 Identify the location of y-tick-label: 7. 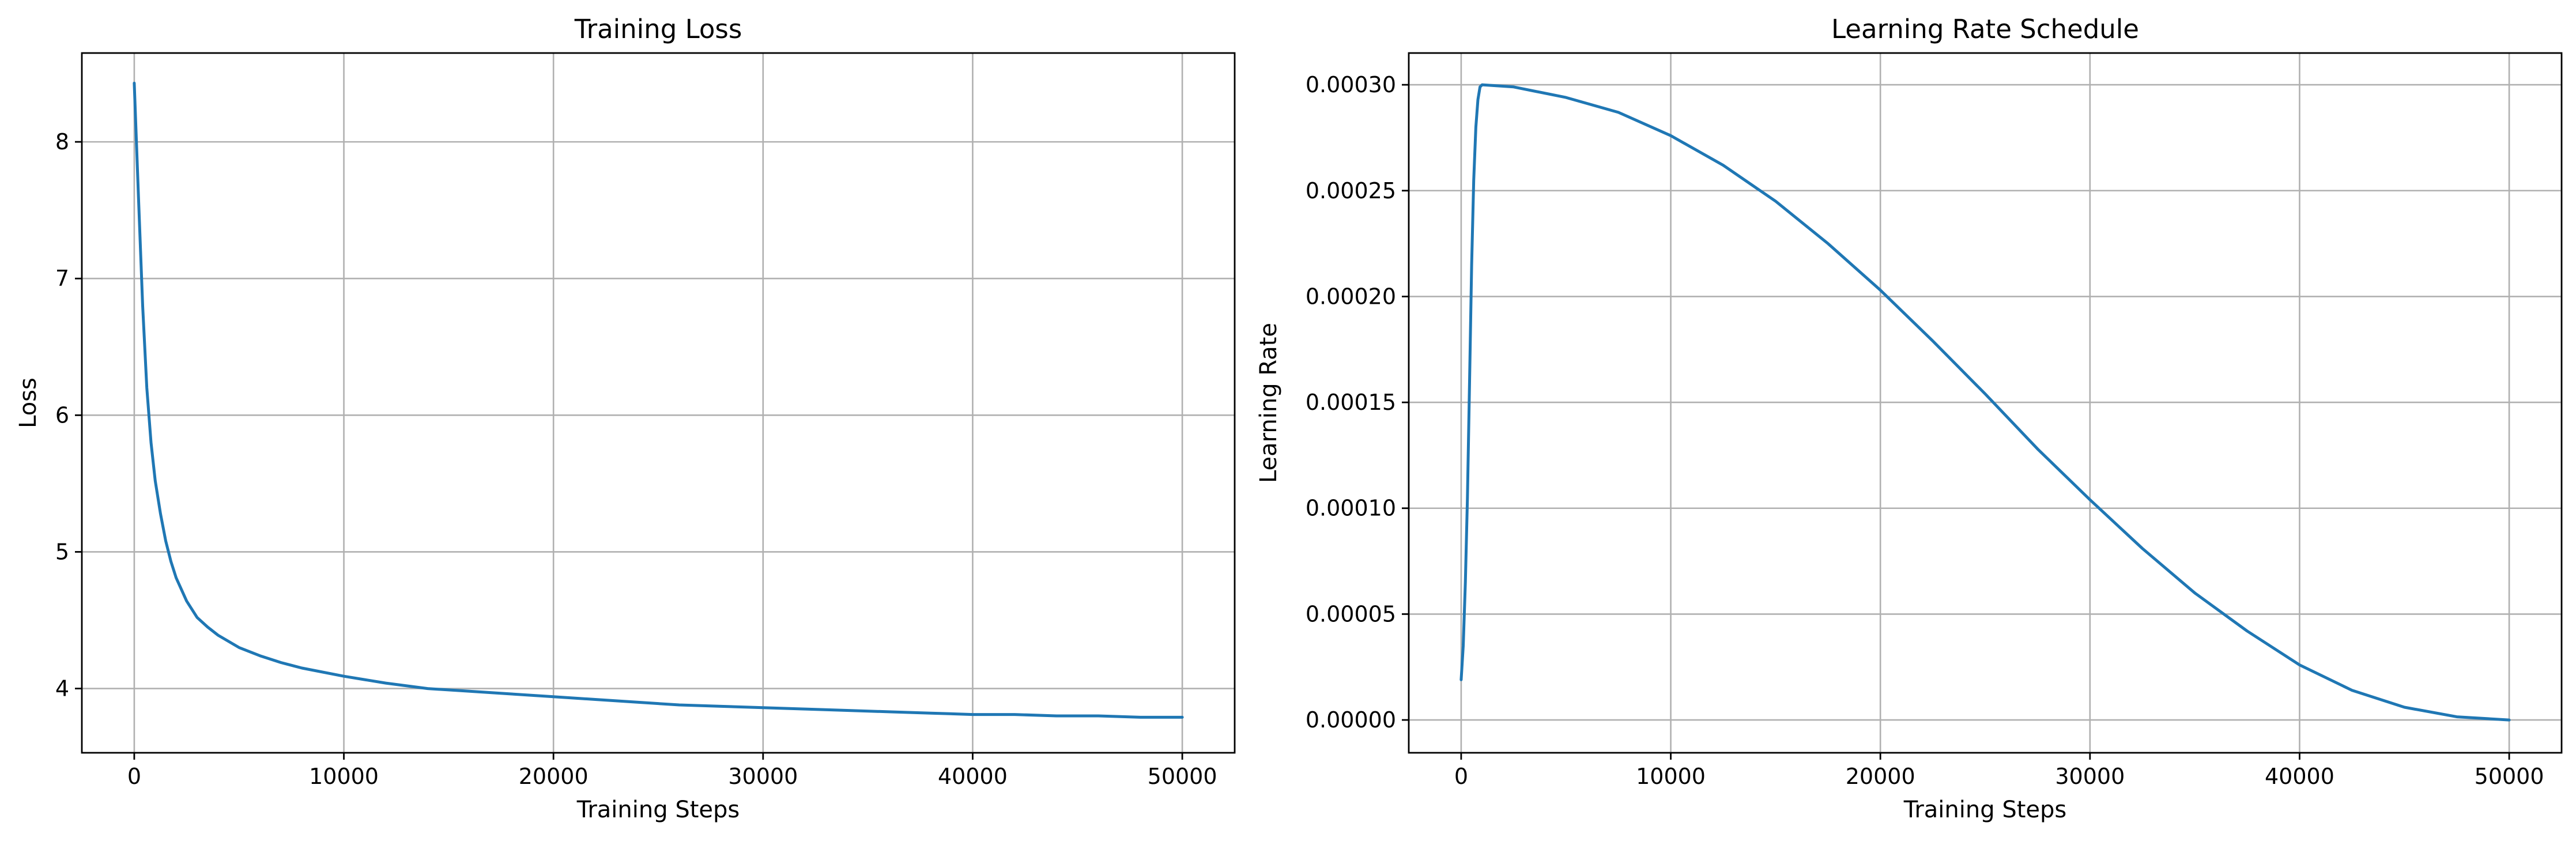
(62, 278).